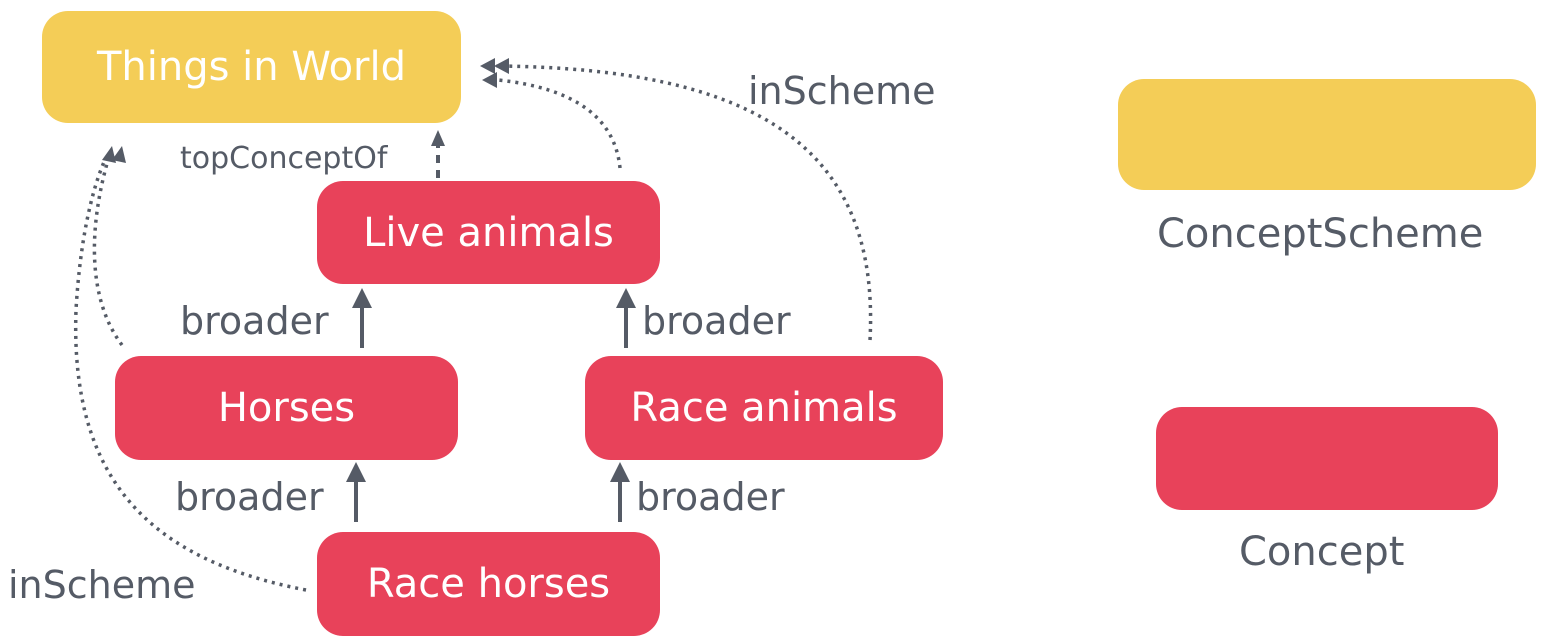 The image size is (1553, 644). What do you see at coordinates (249, 497) in the screenshot?
I see `edge-label-broader-race-horses-horses: broader` at bounding box center [249, 497].